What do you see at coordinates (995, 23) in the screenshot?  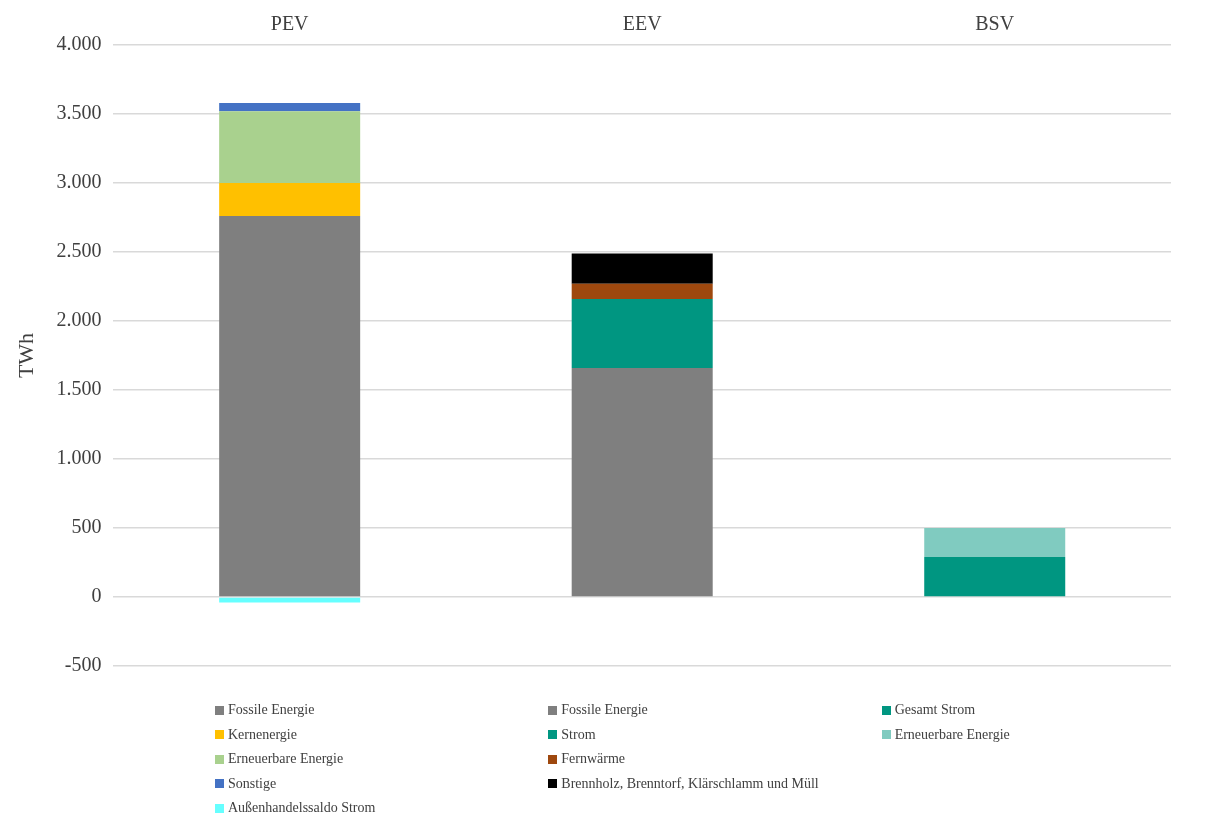 I see `x-tick-label: BSV` at bounding box center [995, 23].